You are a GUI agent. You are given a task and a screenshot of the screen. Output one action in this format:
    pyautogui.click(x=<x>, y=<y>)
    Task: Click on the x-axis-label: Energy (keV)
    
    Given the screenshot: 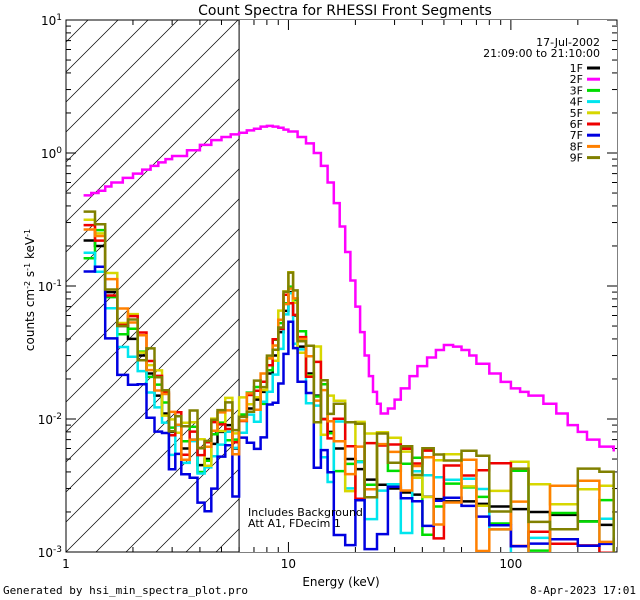 What is the action you would take?
    pyautogui.click(x=340, y=582)
    